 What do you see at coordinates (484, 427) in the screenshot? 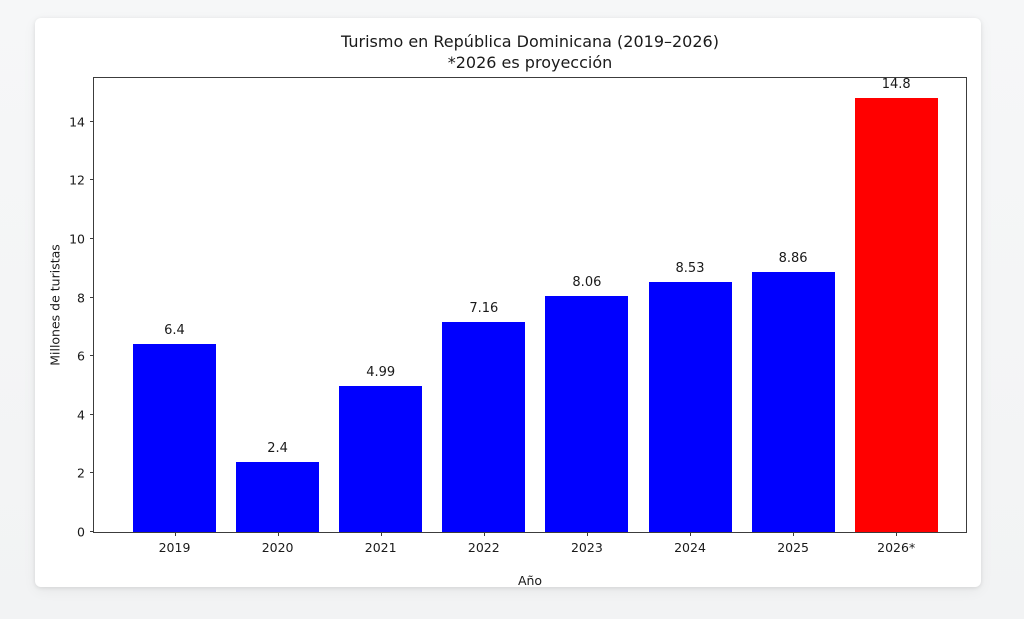
I see `bar-2022` at bounding box center [484, 427].